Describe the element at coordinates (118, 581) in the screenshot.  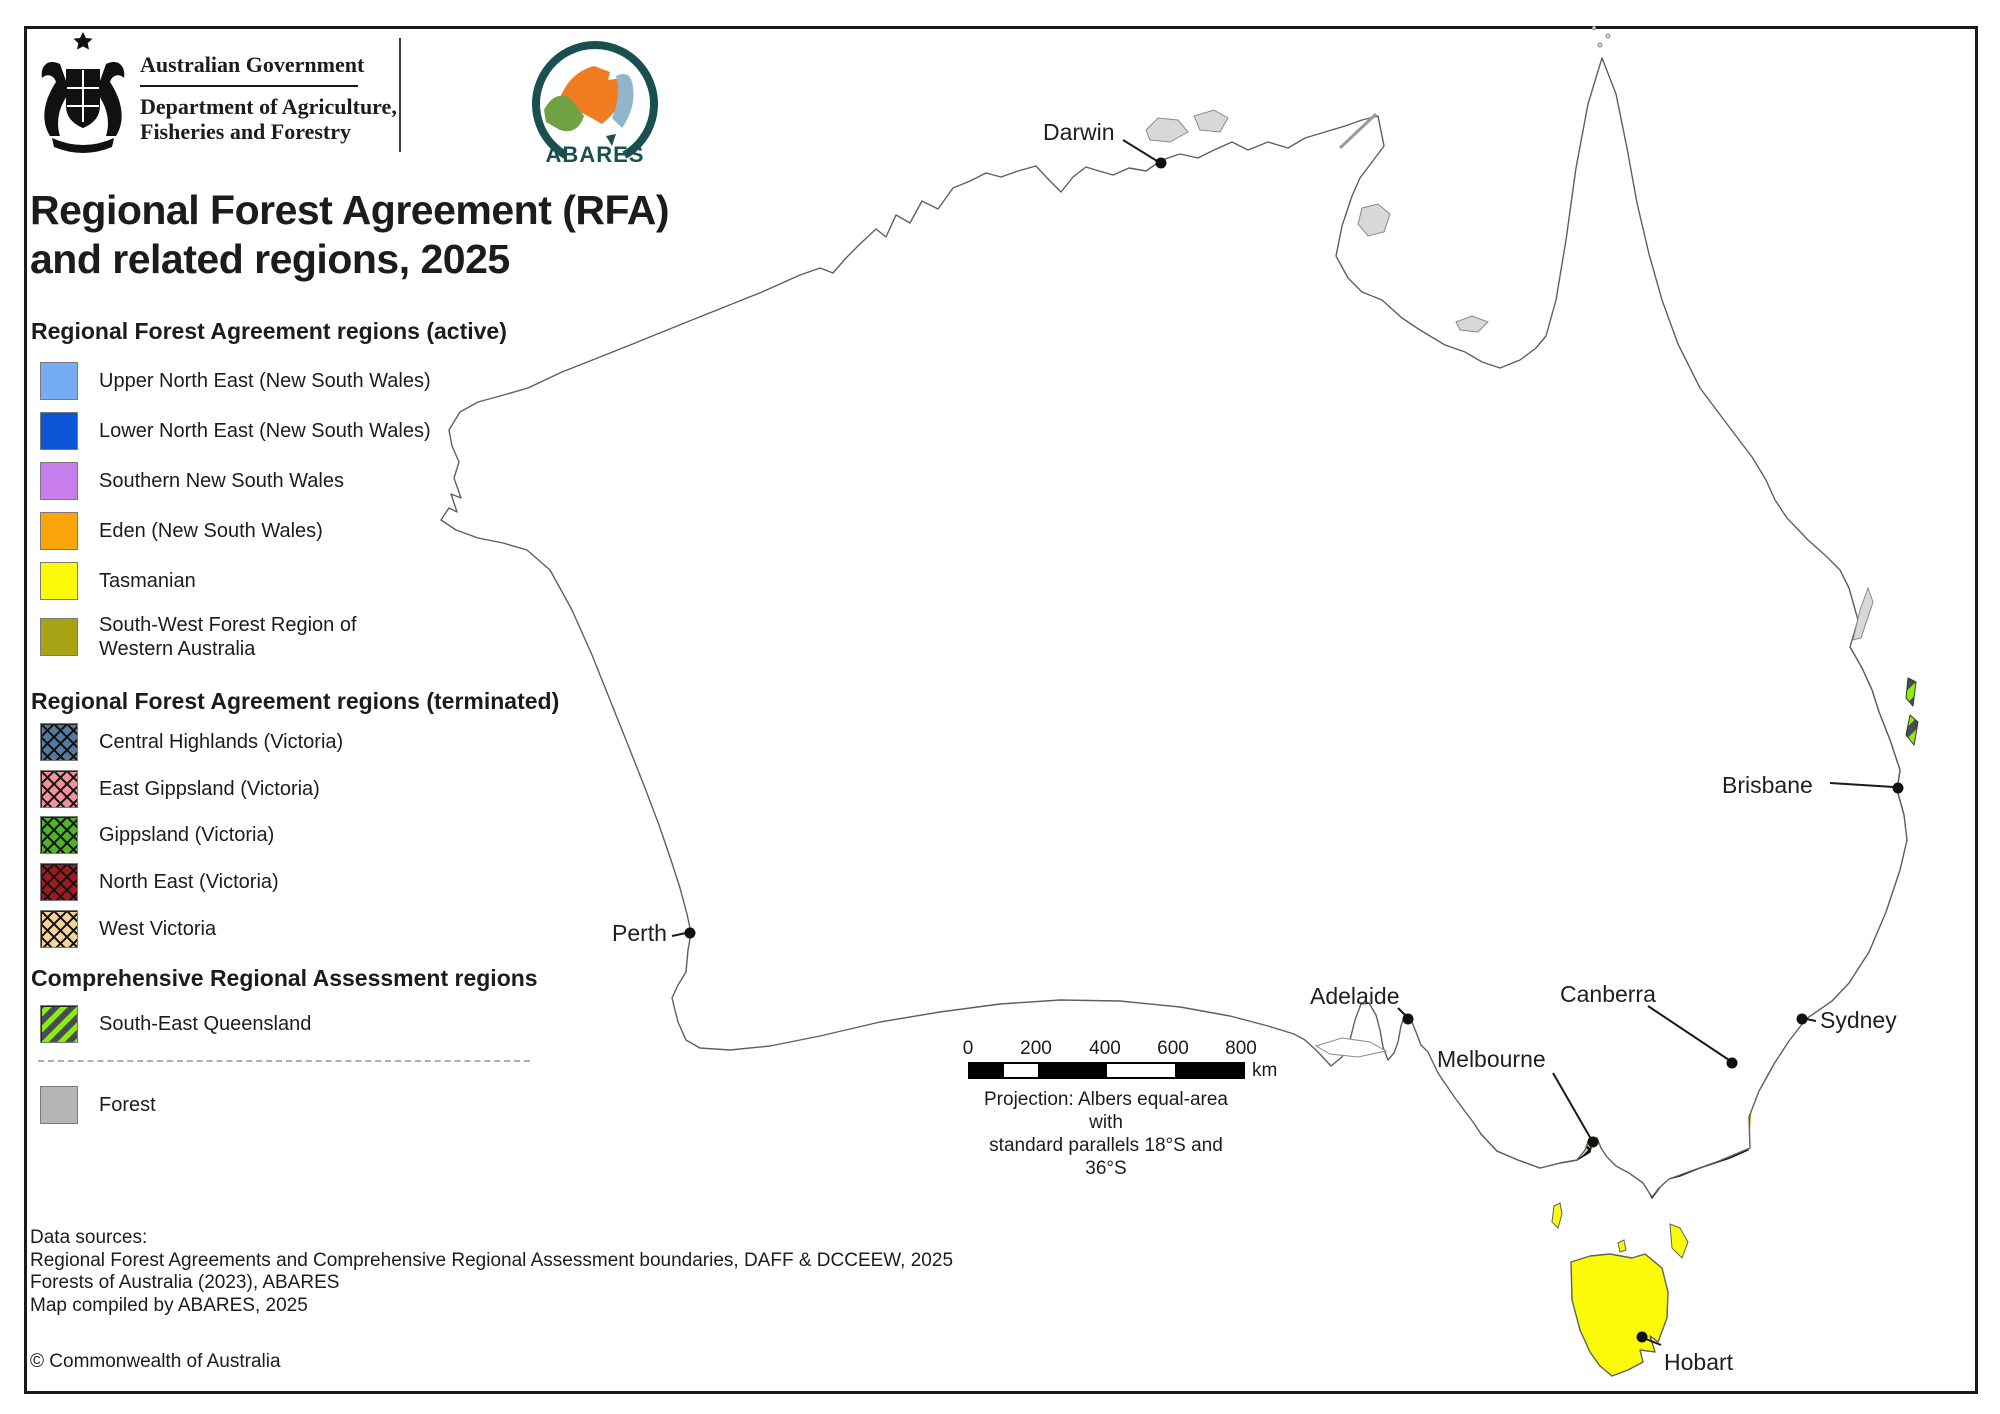
I see `legend-item: Tasmanian` at that location.